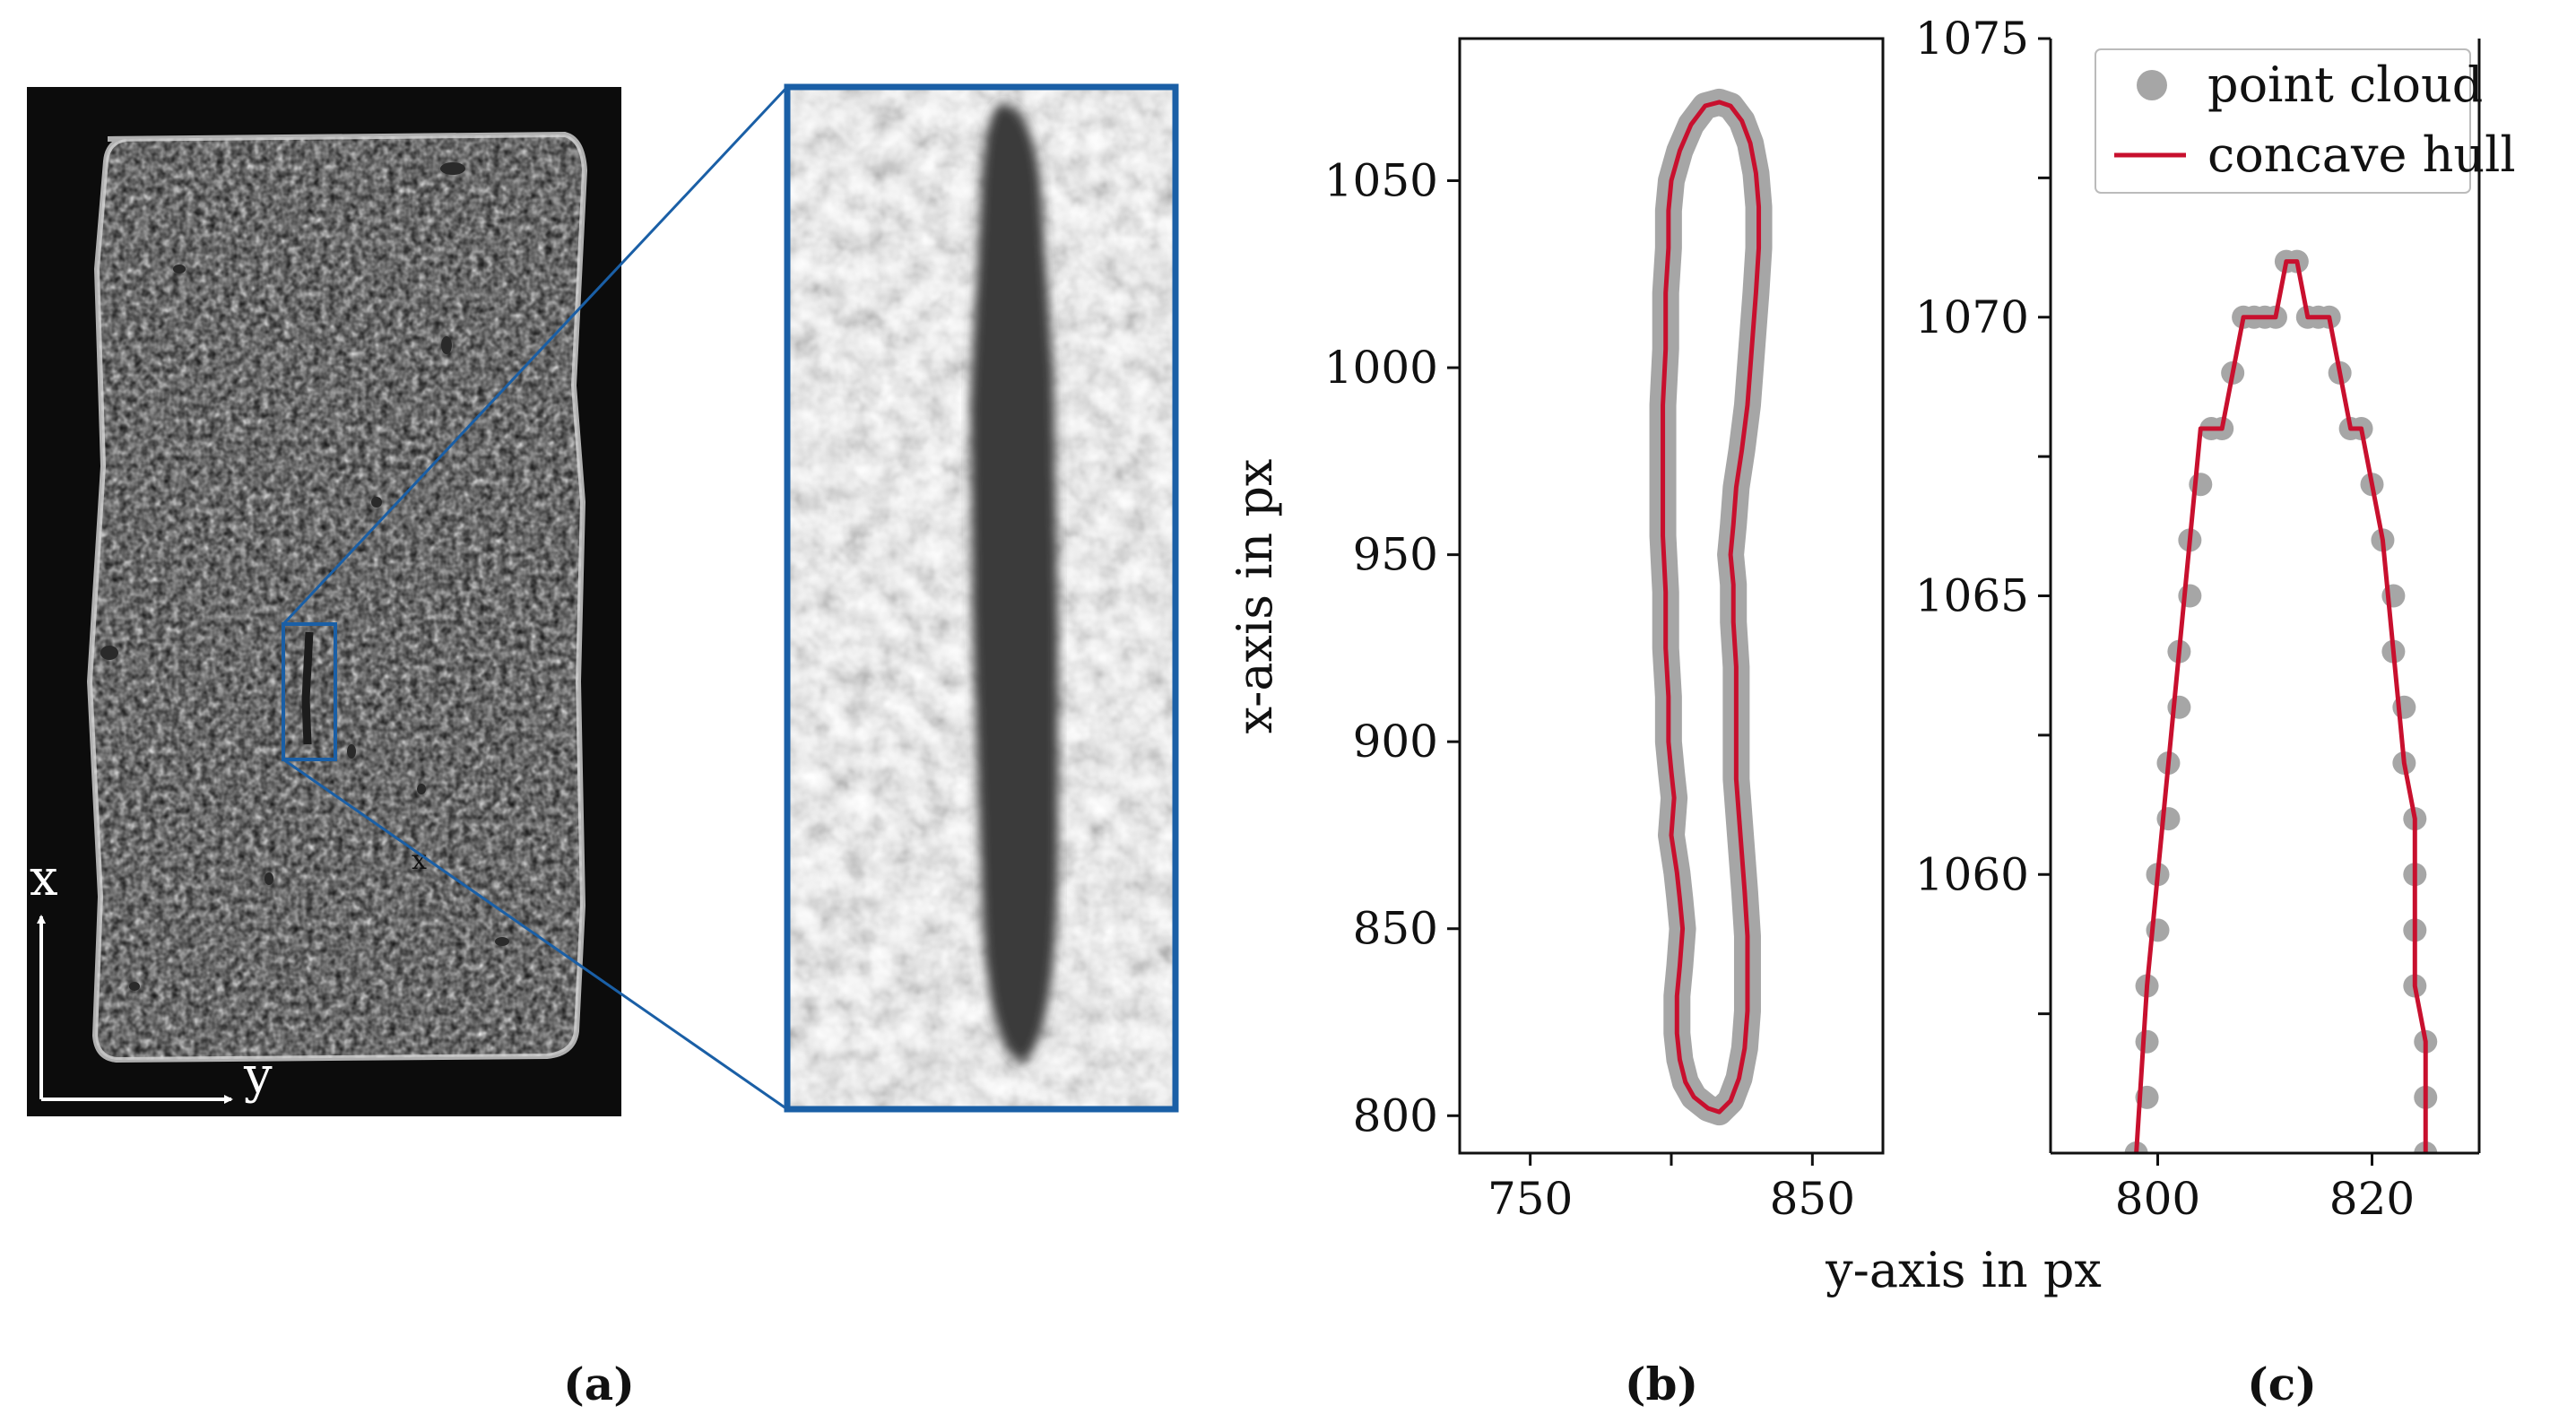  I want to click on legend-concave-hull-label: concave hull, so click(2361, 154).